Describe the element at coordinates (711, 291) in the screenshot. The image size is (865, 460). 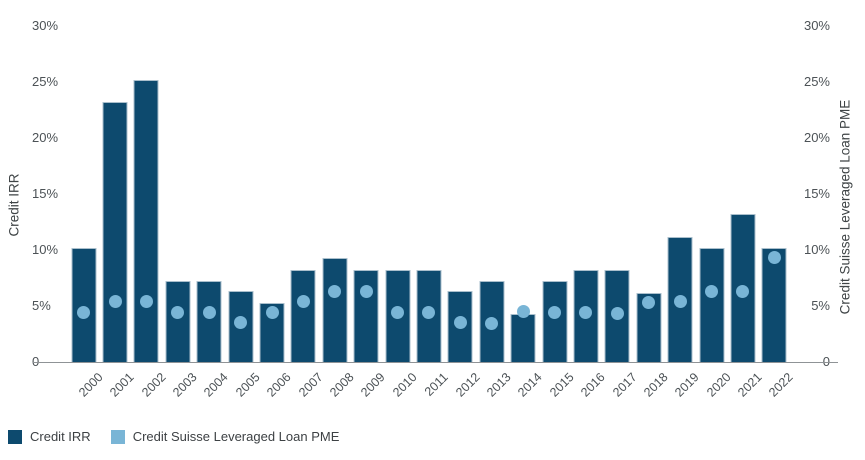
I see `pme-point-2020` at that location.